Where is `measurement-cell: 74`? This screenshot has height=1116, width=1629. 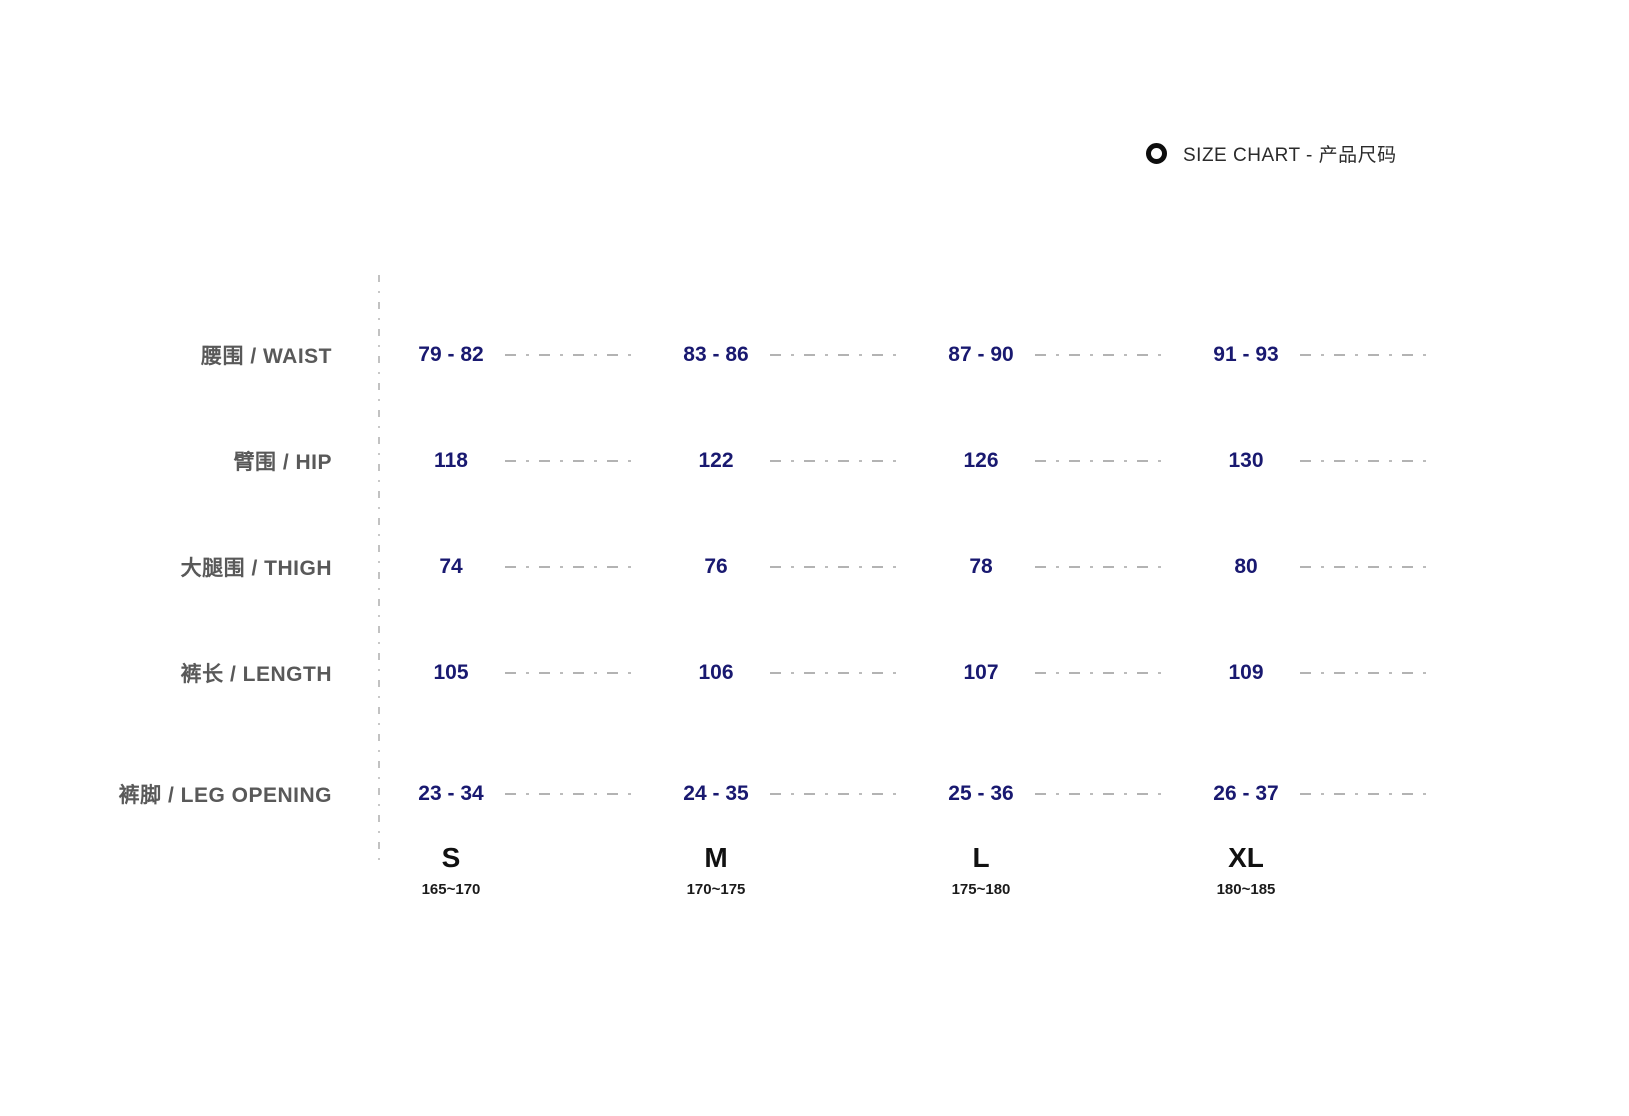 measurement-cell: 74 is located at coordinates (512, 567).